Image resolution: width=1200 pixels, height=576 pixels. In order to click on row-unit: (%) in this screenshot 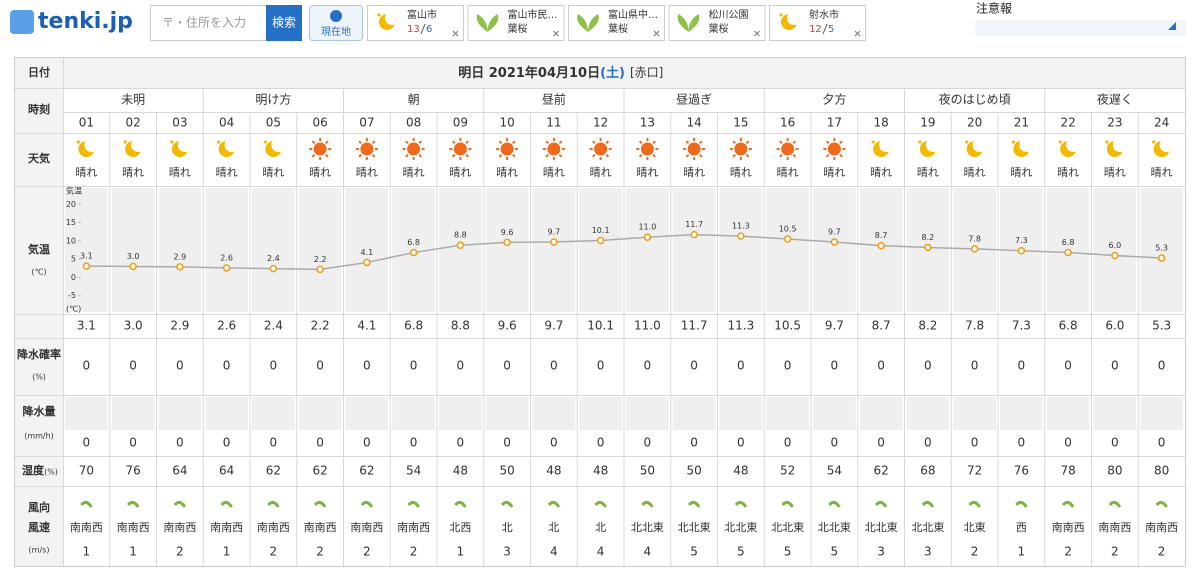, I will do `click(51, 472)`.